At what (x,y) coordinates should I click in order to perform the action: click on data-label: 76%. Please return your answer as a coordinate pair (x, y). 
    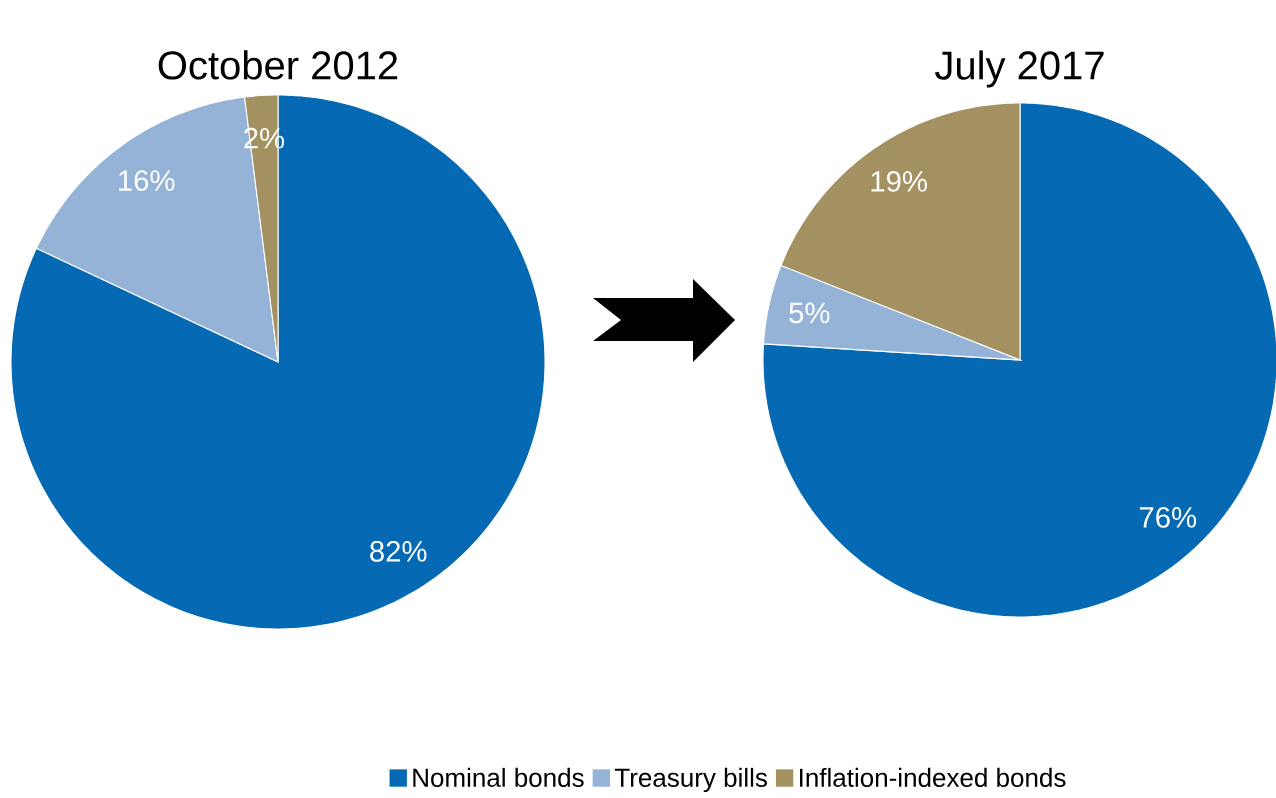
    Looking at the image, I should click on (1168, 517).